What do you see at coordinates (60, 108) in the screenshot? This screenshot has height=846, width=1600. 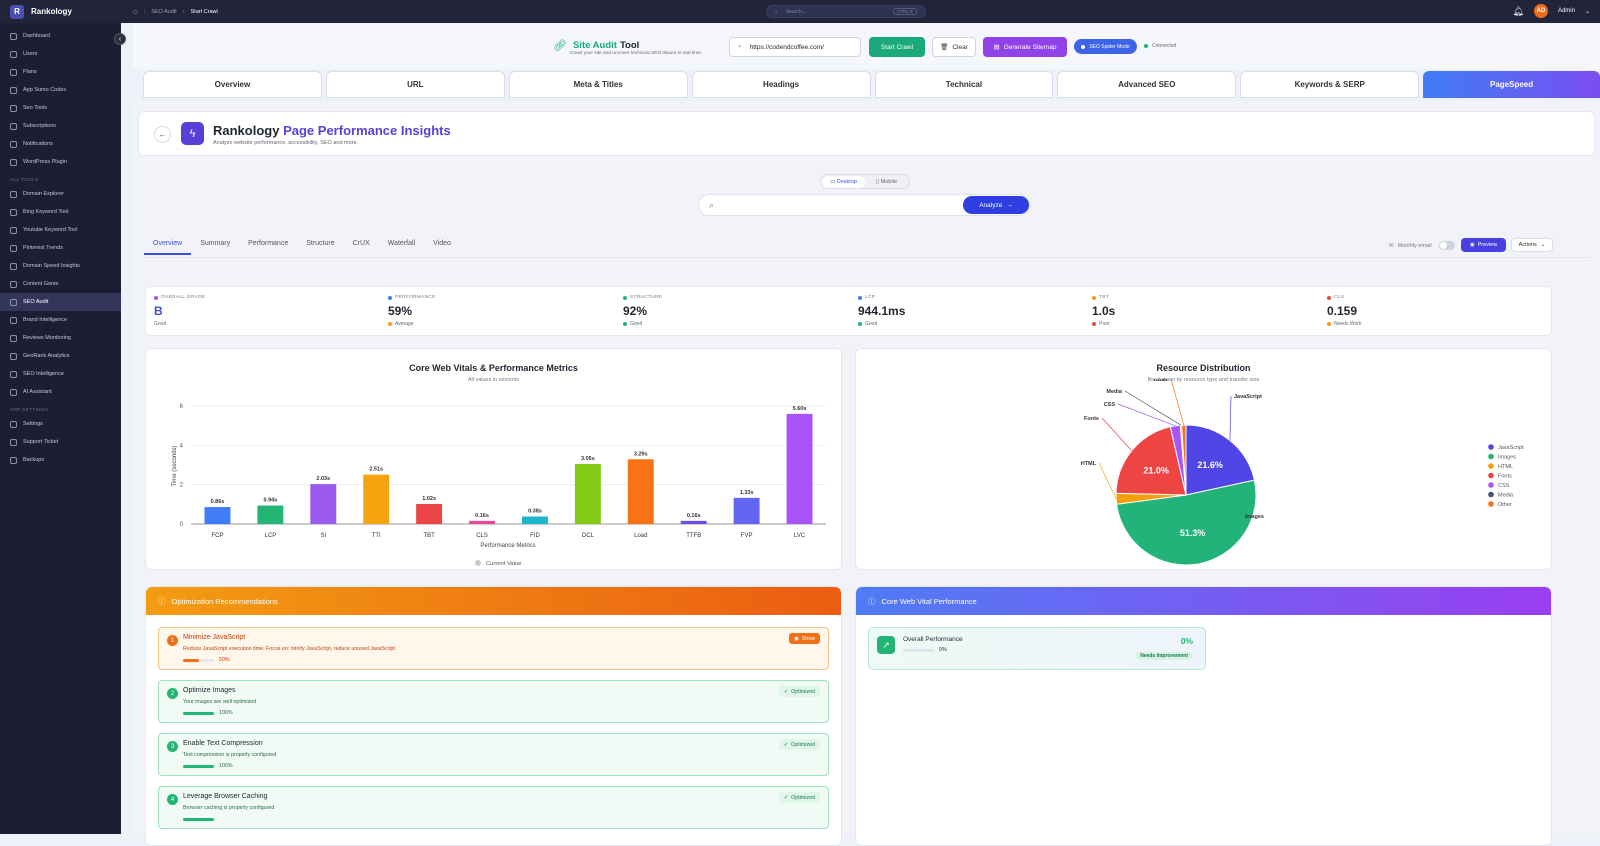 I see `sidebar-item-seo-tools: Seo Tools` at bounding box center [60, 108].